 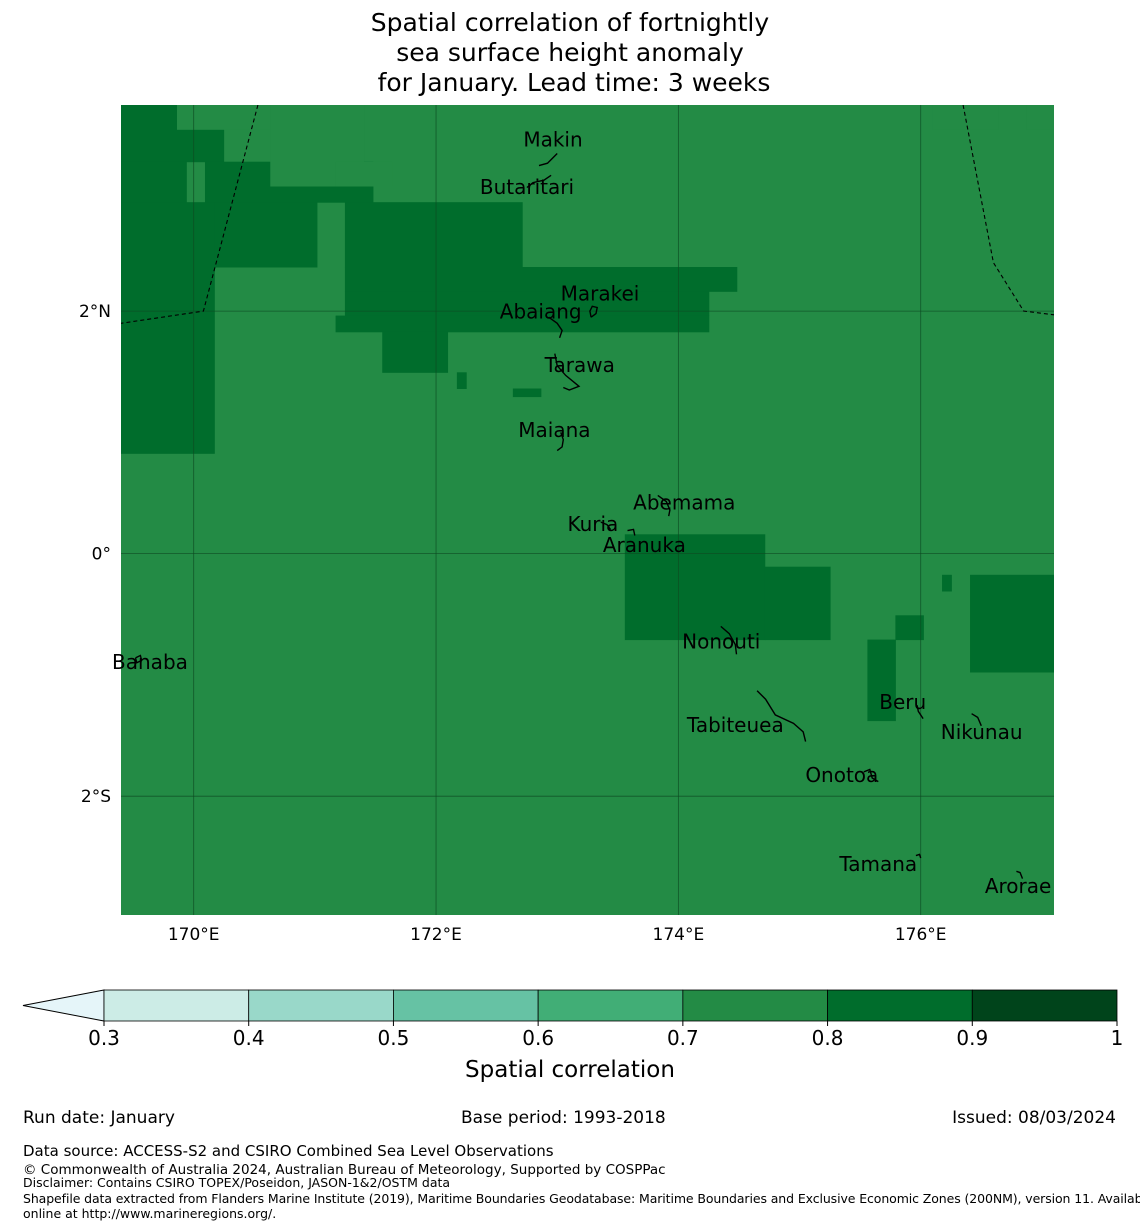 I want to click on island-label: Onotoa, so click(x=841, y=775).